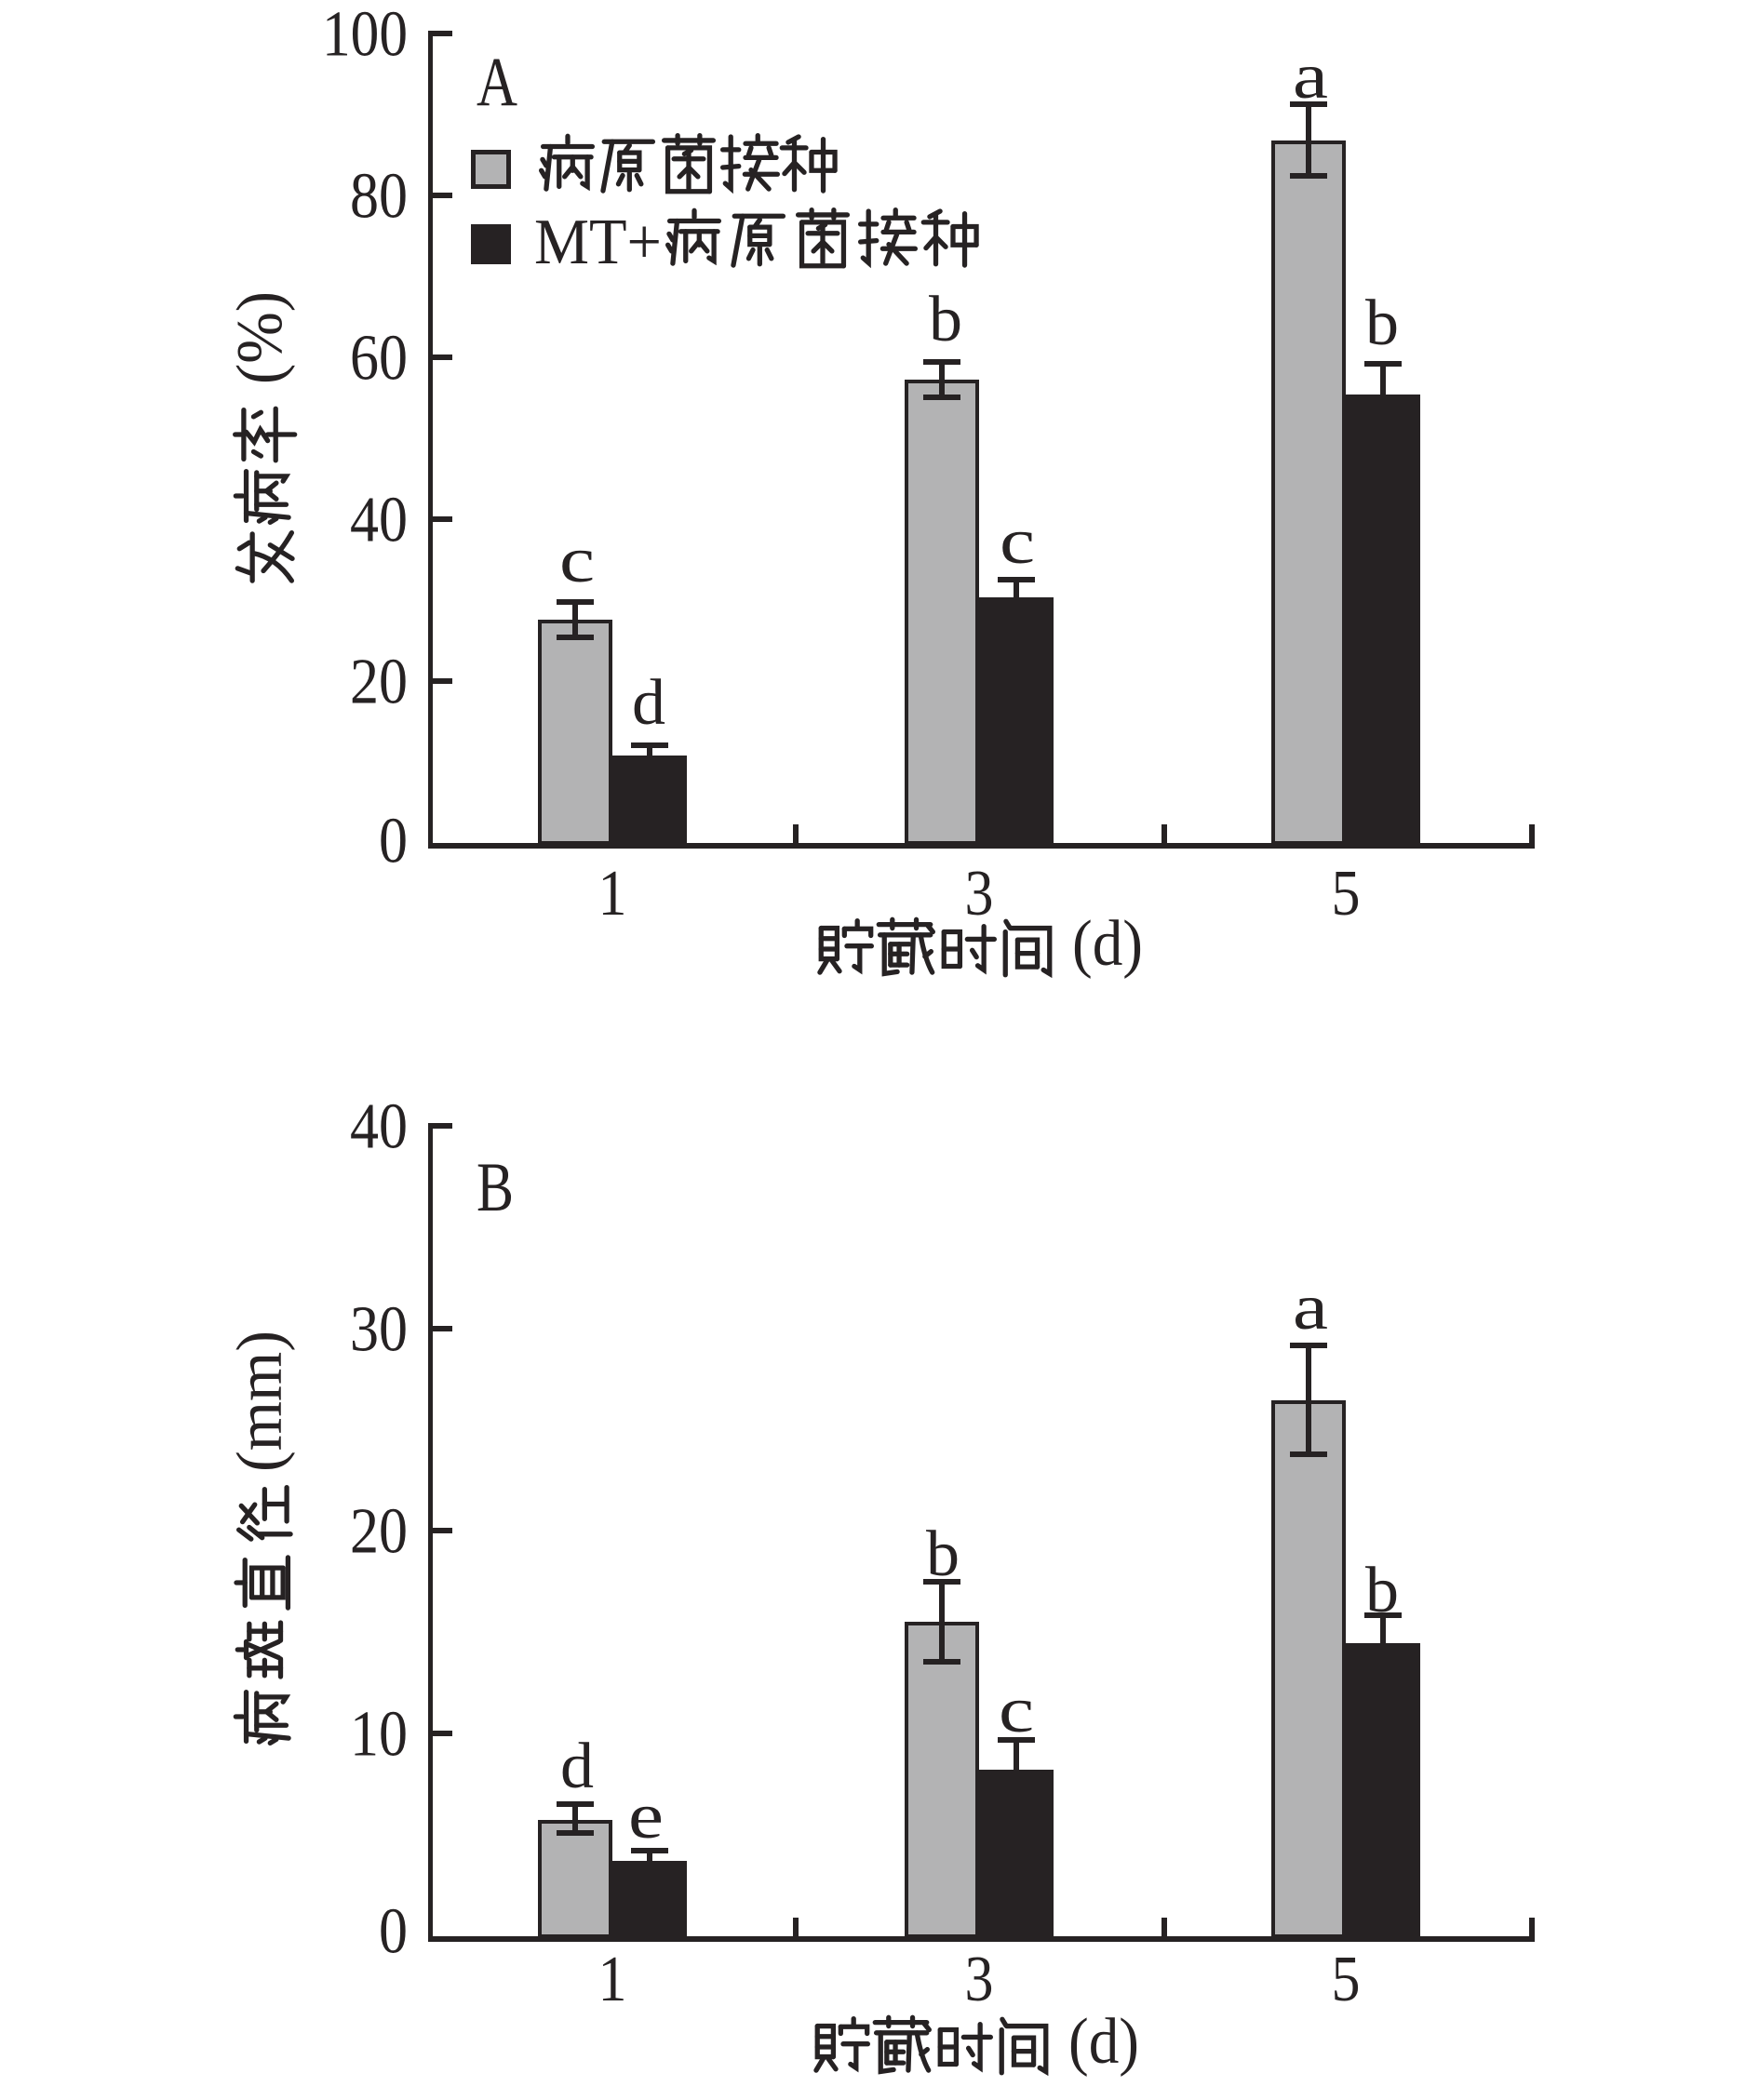 This screenshot has height=2100, width=1759. What do you see at coordinates (646, 1817) in the screenshot?
I see `svg-text: e` at bounding box center [646, 1817].